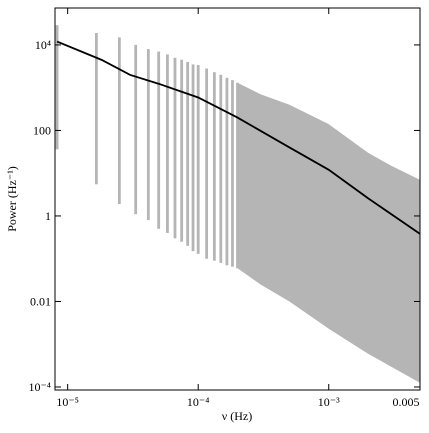 The width and height of the screenshot is (429, 433). Describe the element at coordinates (48, 216) in the screenshot. I see `y-tick-label: 1` at that location.